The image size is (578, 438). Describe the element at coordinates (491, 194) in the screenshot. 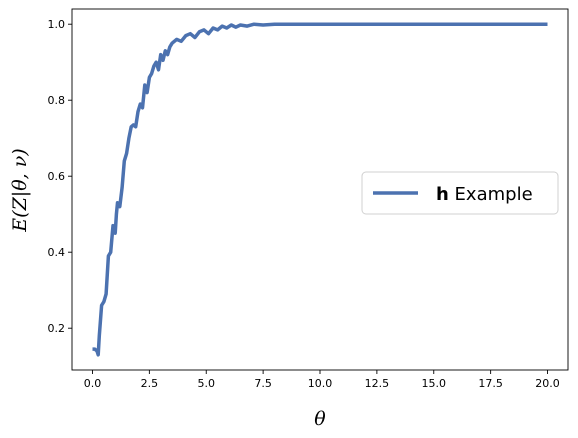

I see `legend-label: Example` at that location.